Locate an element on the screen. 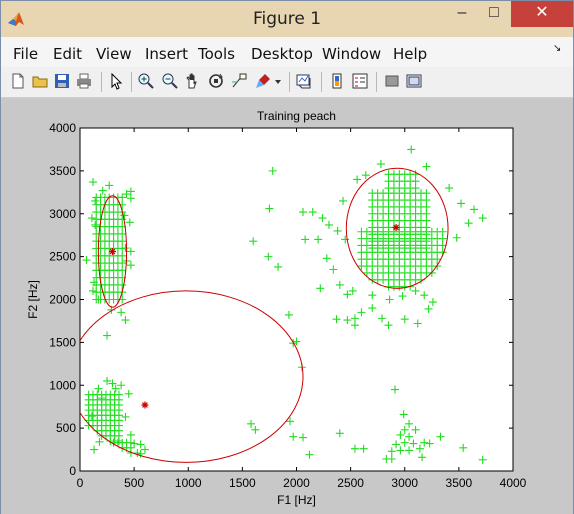 The width and height of the screenshot is (574, 514). minimize-button: – is located at coordinates (462, 12).